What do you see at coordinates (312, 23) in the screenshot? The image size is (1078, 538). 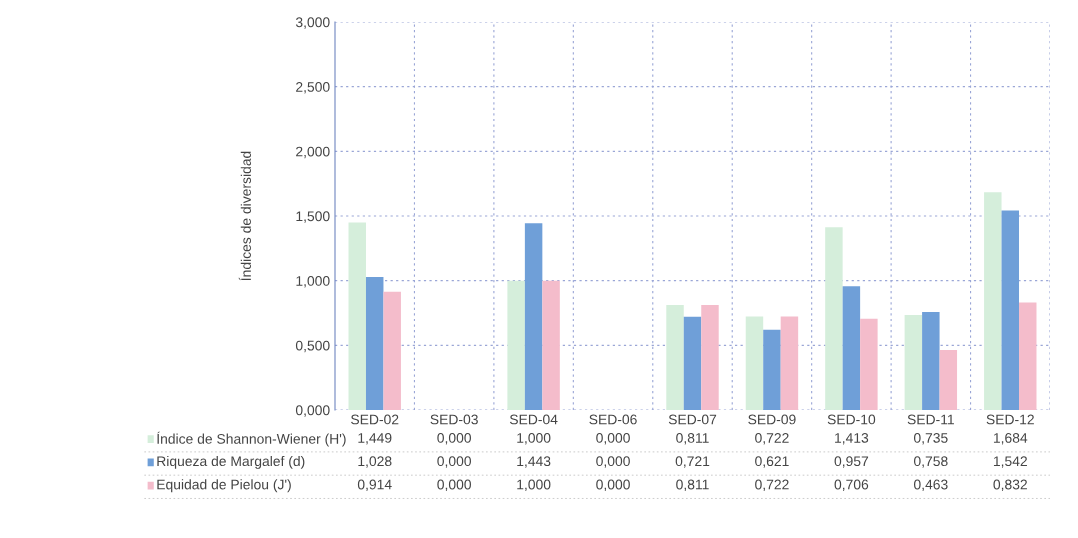 I see `y-tick-label: 3,000` at bounding box center [312, 23].